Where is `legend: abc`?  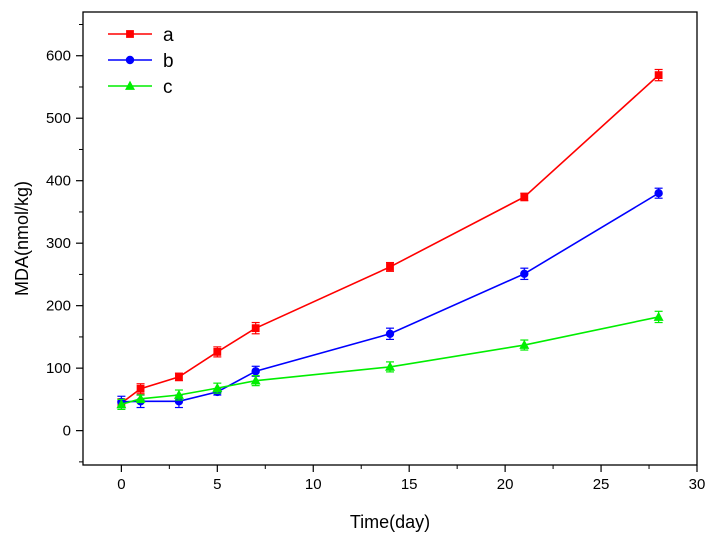 legend: abc is located at coordinates (141, 61).